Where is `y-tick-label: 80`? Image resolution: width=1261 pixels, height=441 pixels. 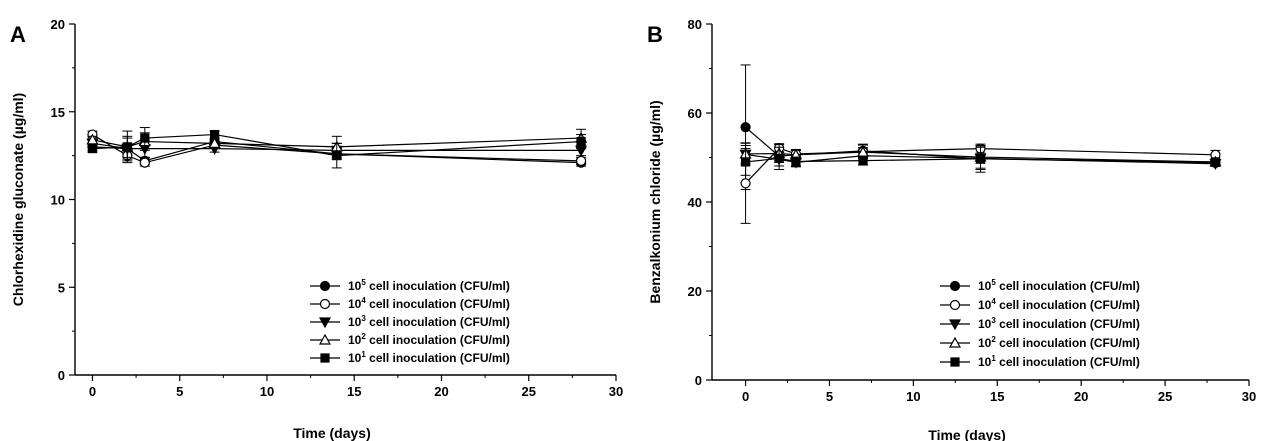
y-tick-label: 80 is located at coordinates (695, 24).